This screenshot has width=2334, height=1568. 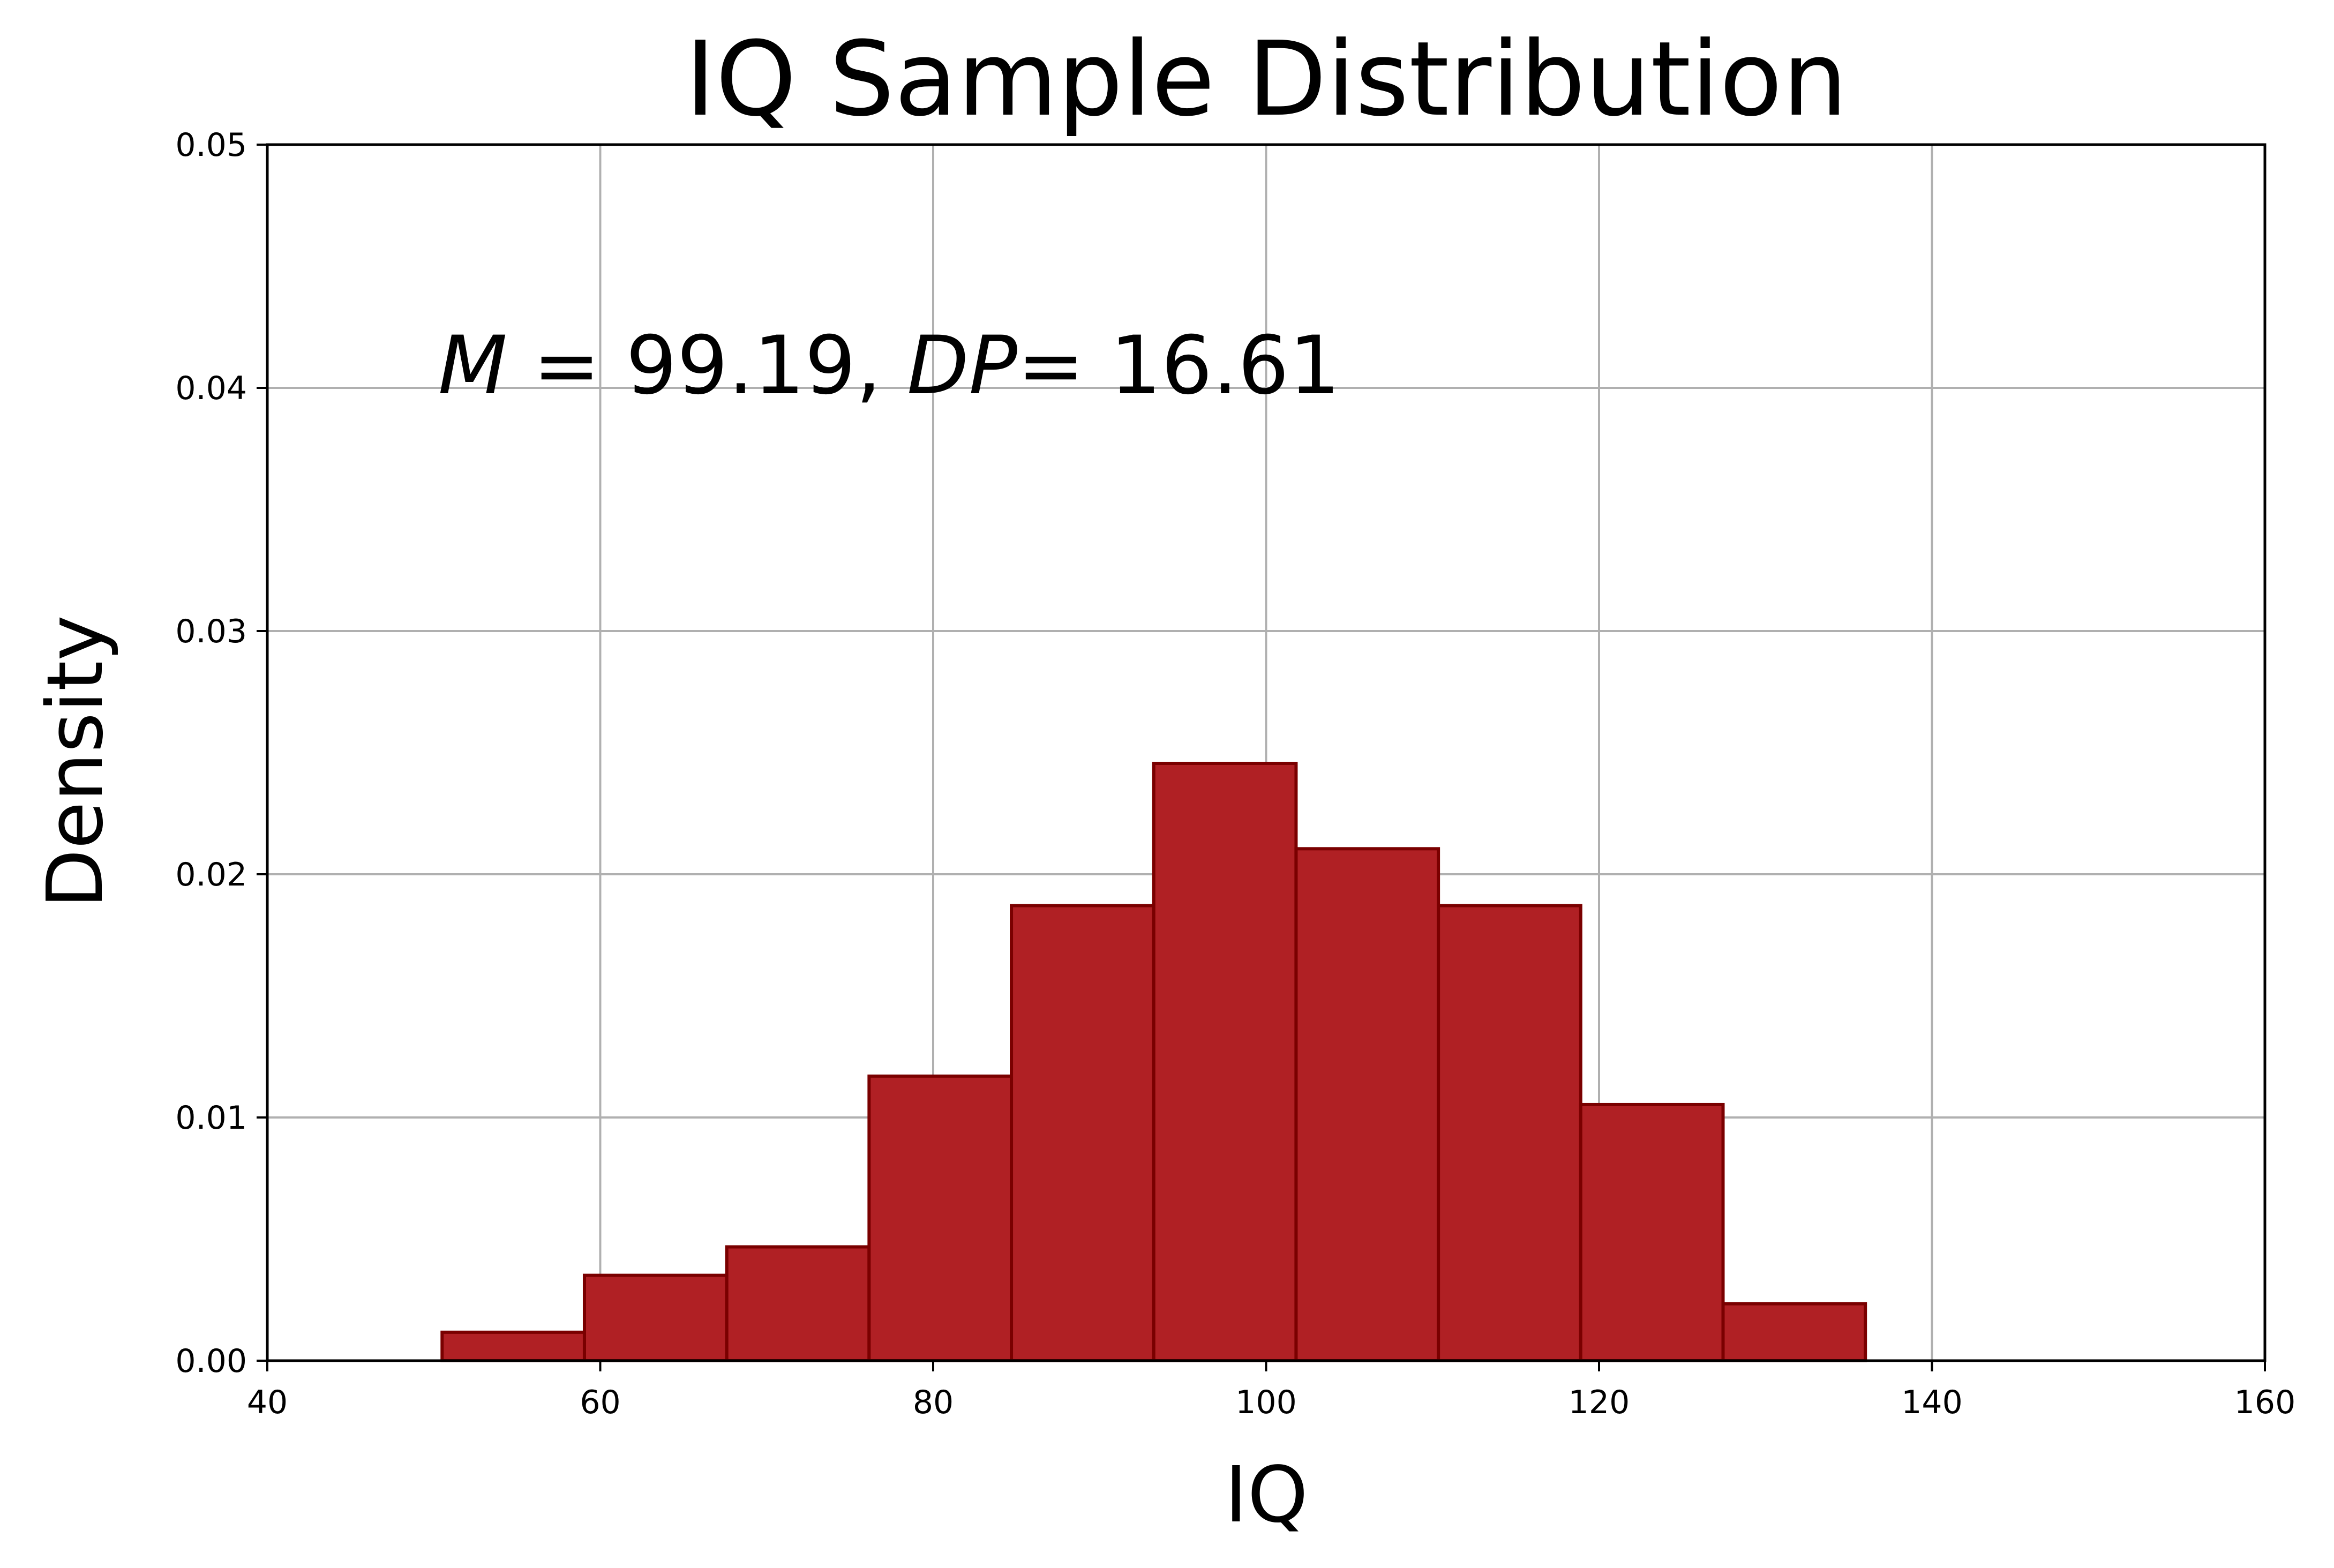 What do you see at coordinates (1267, 1495) in the screenshot?
I see `x-axis-label: IQ` at bounding box center [1267, 1495].